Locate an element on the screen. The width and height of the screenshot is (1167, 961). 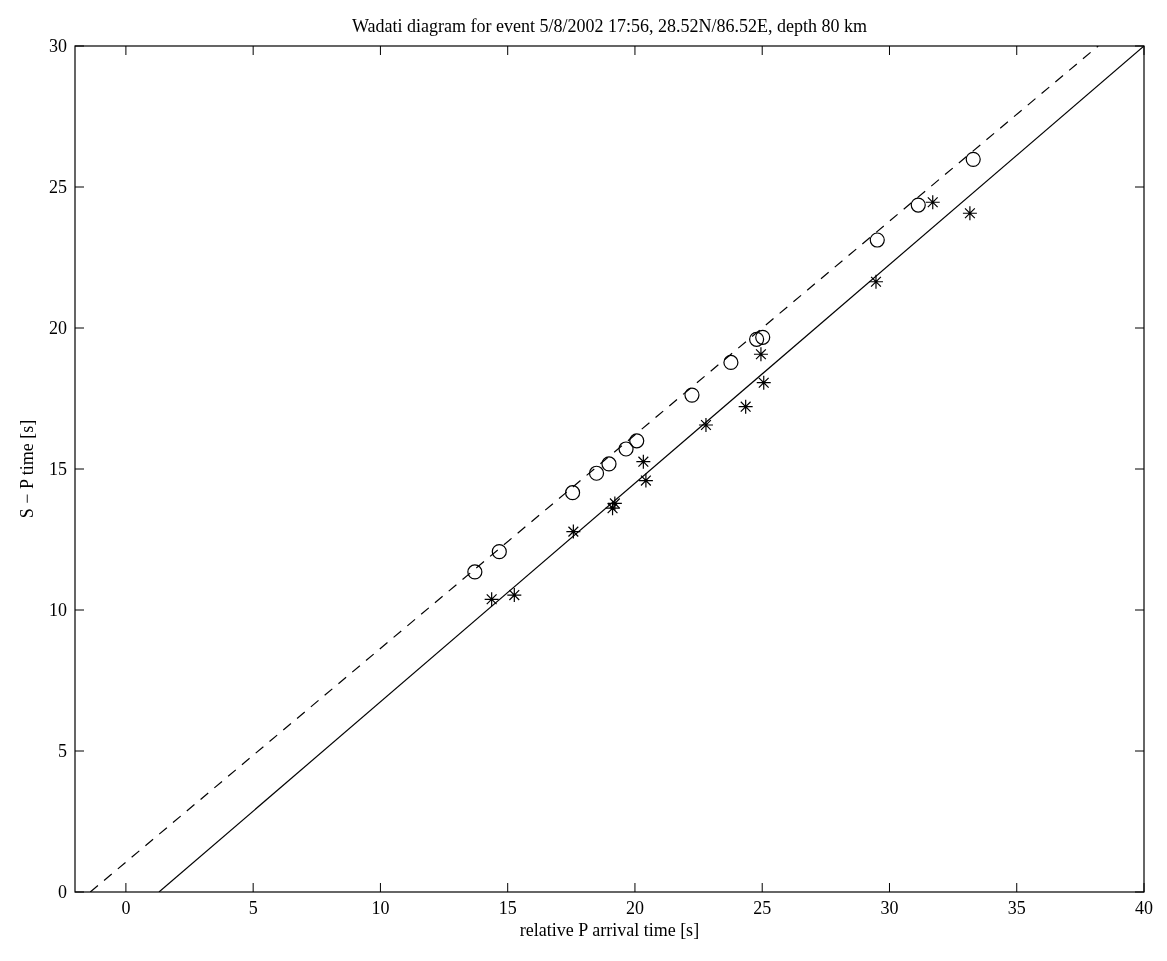
x-tick-label: 10 is located at coordinates (380, 908).